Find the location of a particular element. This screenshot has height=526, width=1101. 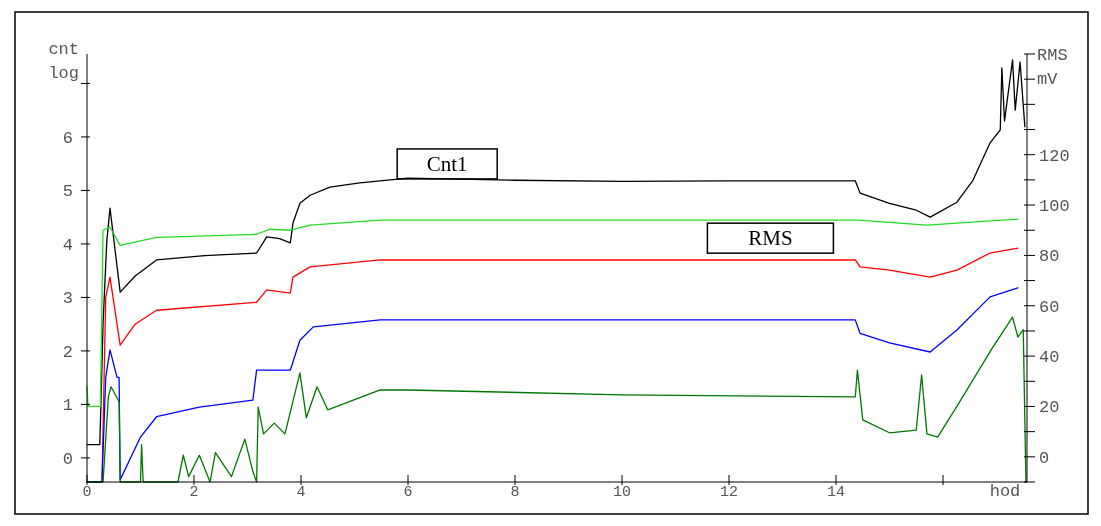

series-label: Cnt1 is located at coordinates (447, 163).